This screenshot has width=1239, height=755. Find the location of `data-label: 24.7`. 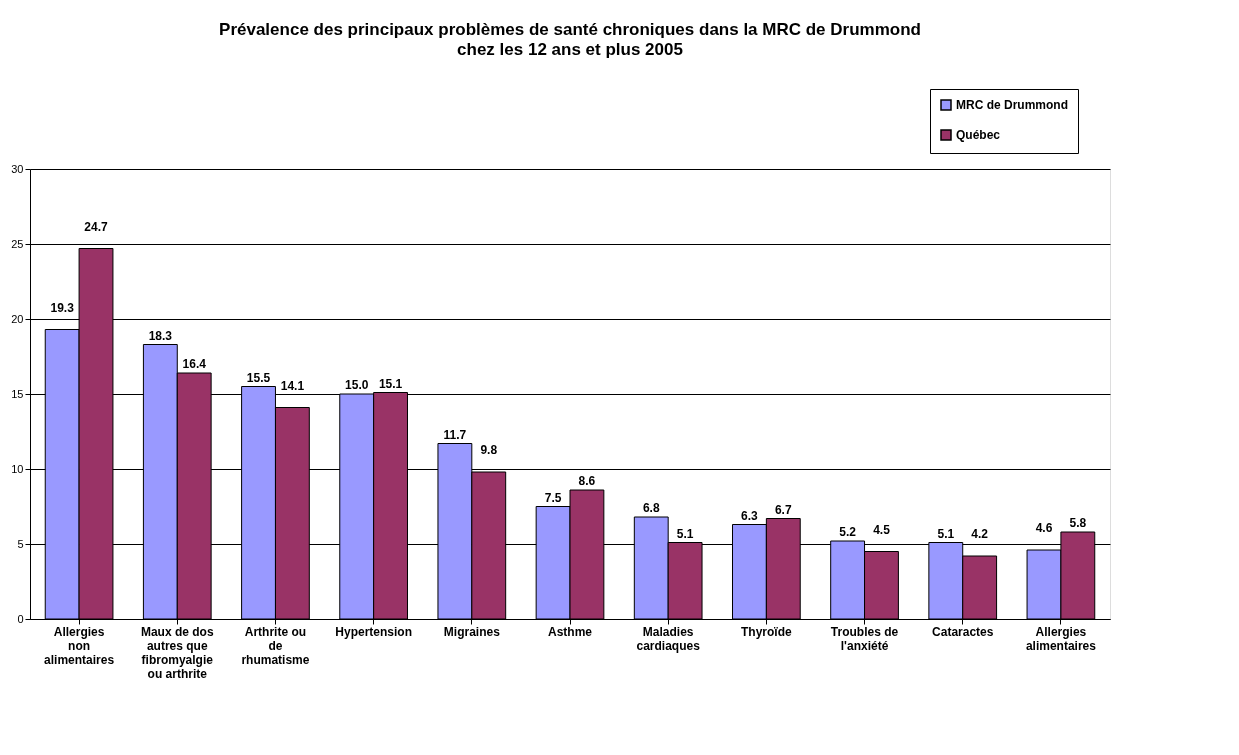

data-label: 24.7 is located at coordinates (96, 226).